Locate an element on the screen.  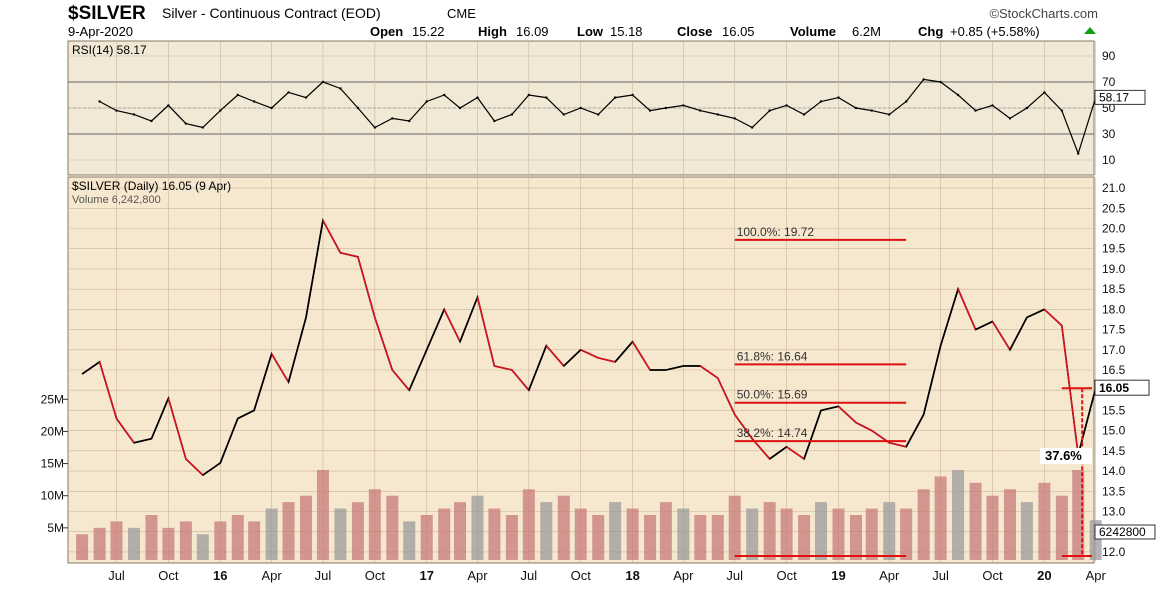
volume-current-value: 6242800 is located at coordinates (1122, 532).